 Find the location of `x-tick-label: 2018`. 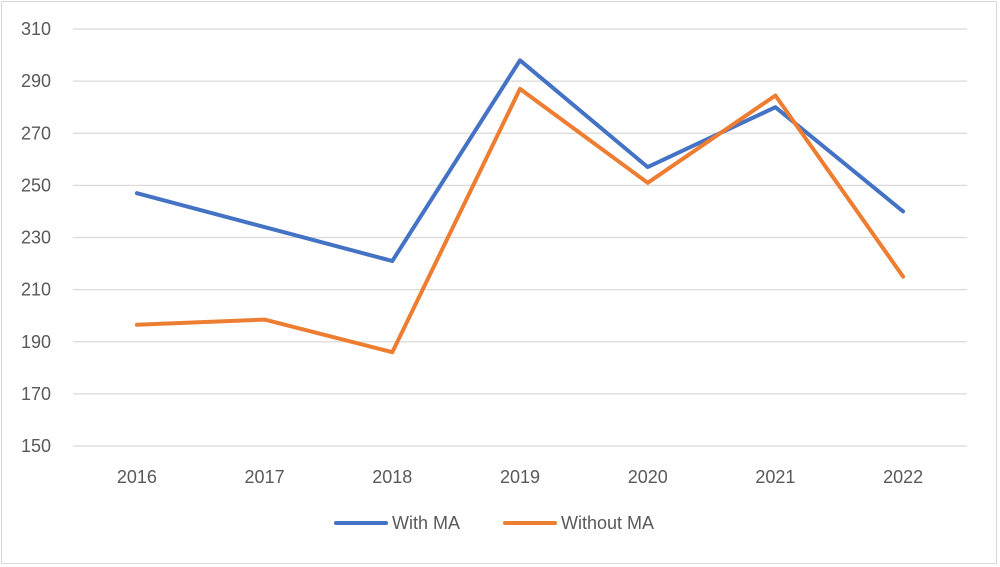

x-tick-label: 2018 is located at coordinates (392, 477).